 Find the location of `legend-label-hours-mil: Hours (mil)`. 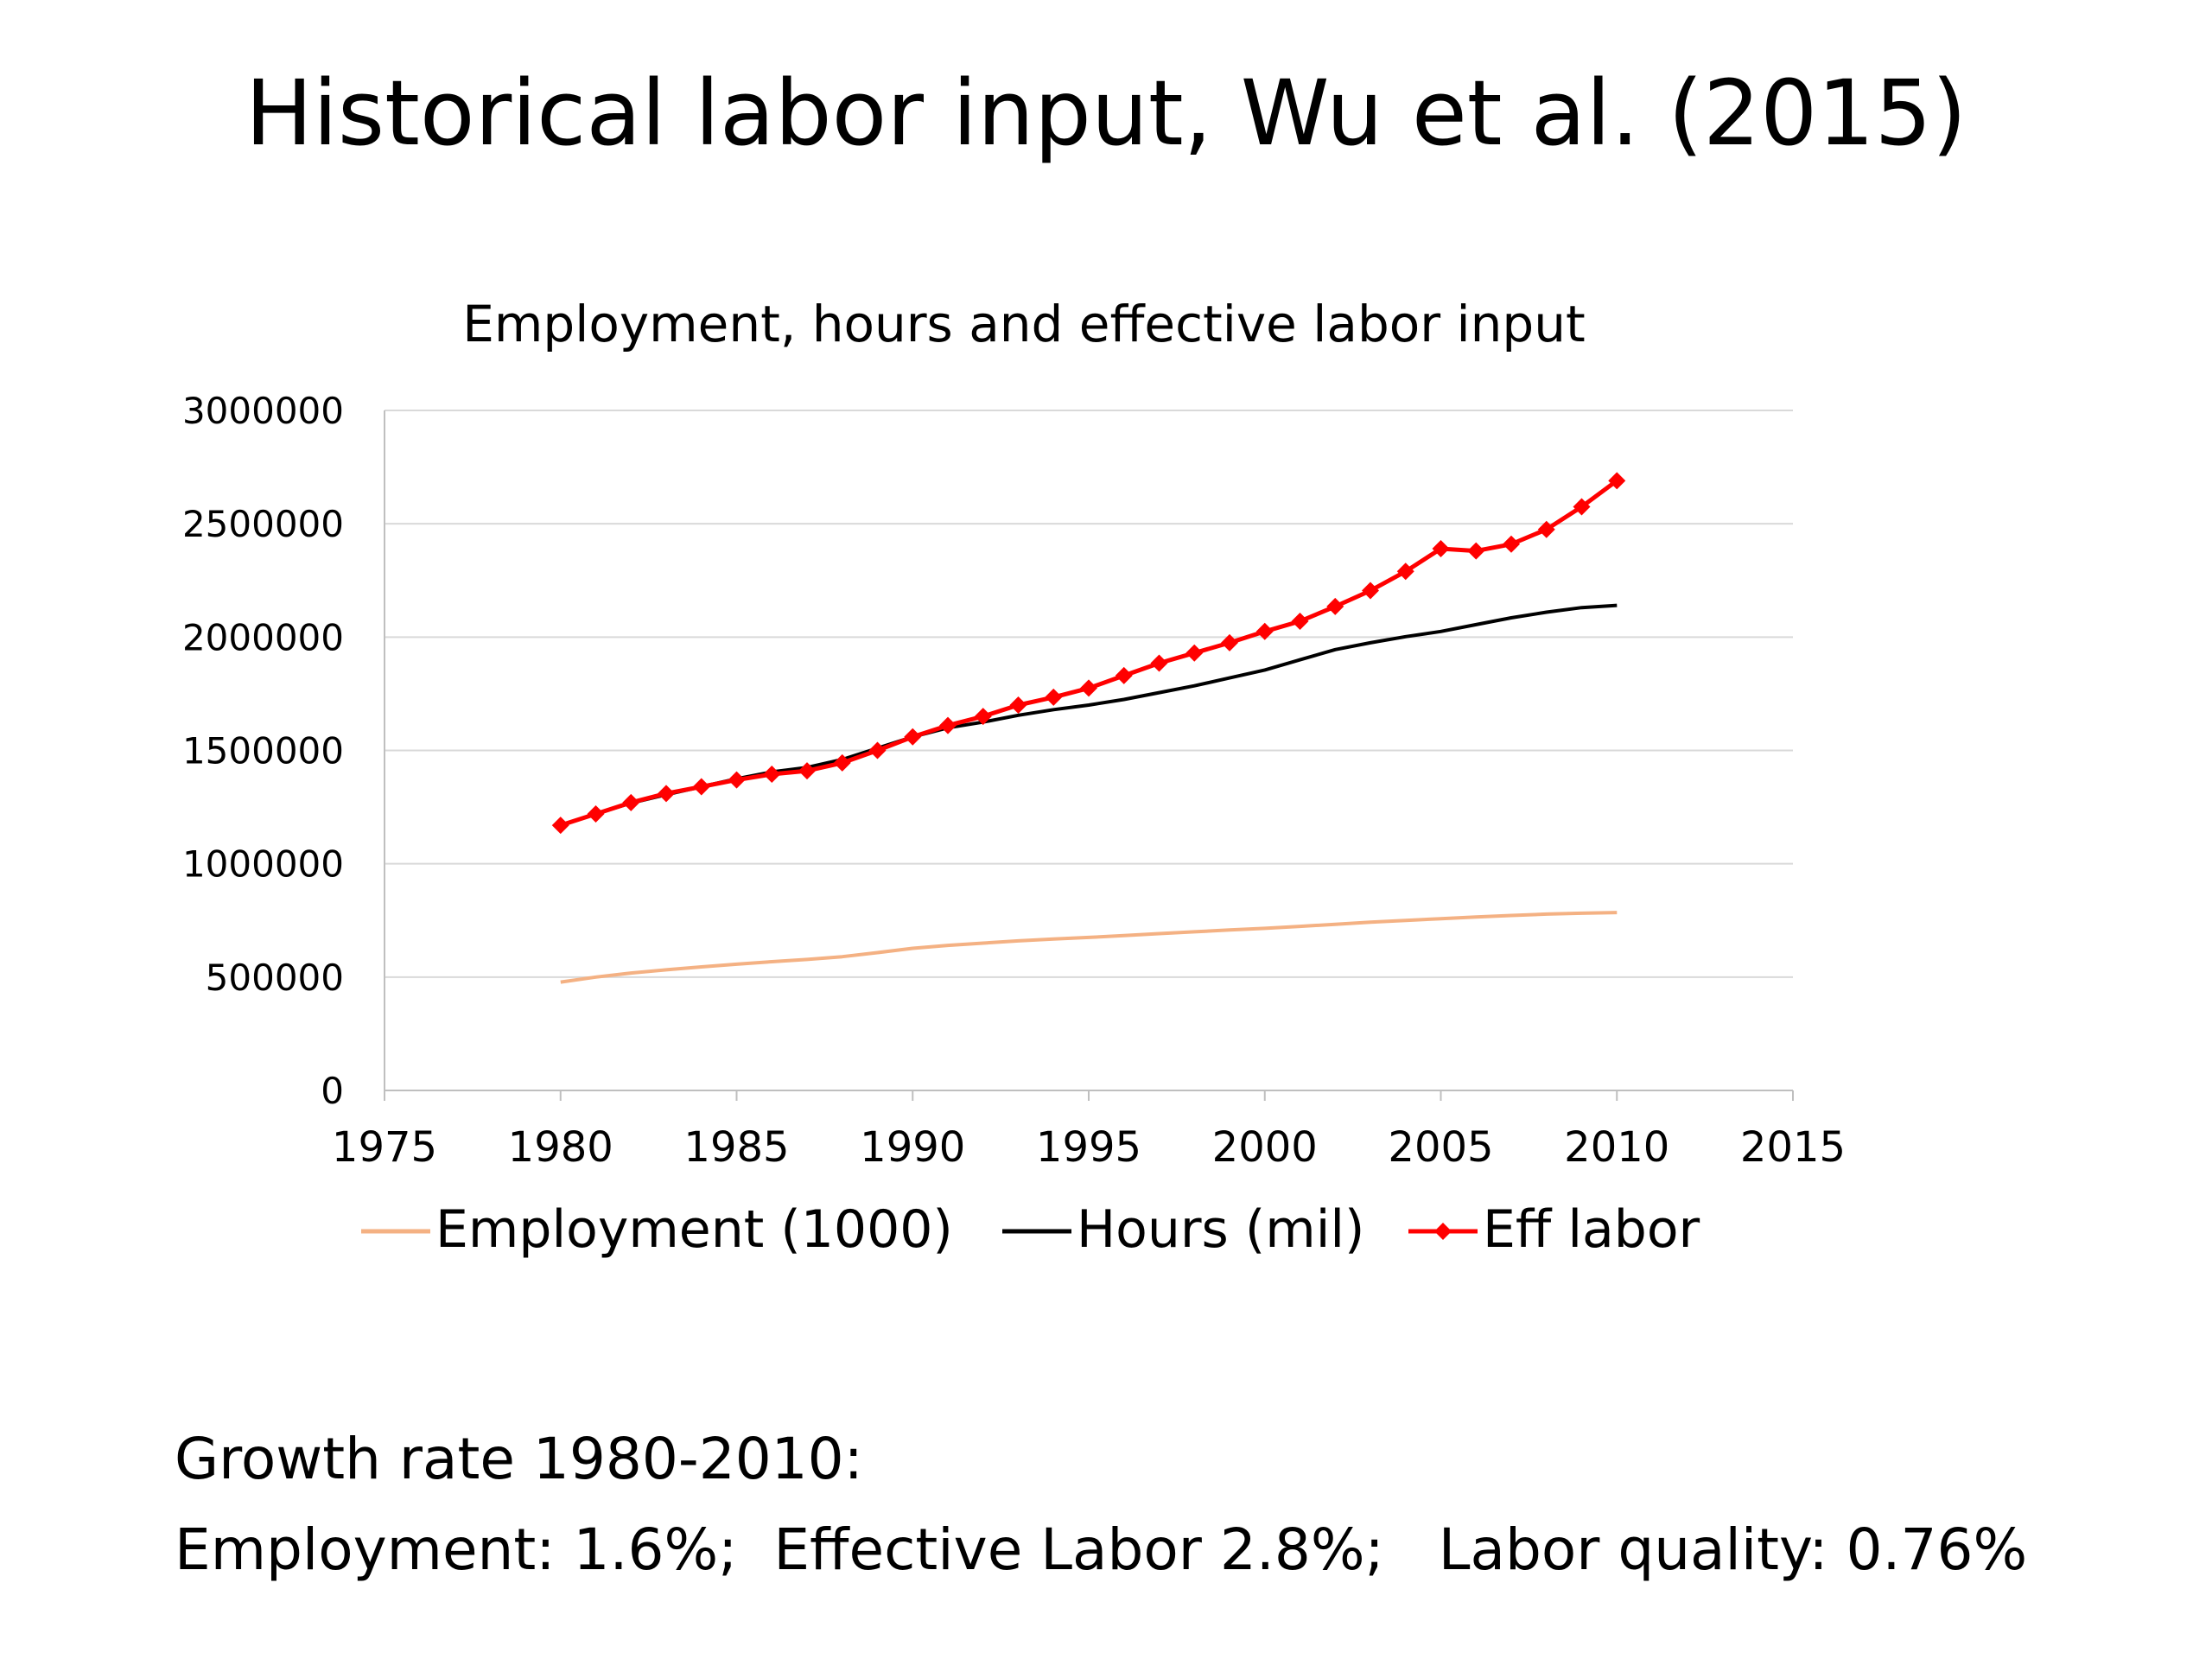

legend-label-hours-mil: Hours (mil) is located at coordinates (1220, 1229).